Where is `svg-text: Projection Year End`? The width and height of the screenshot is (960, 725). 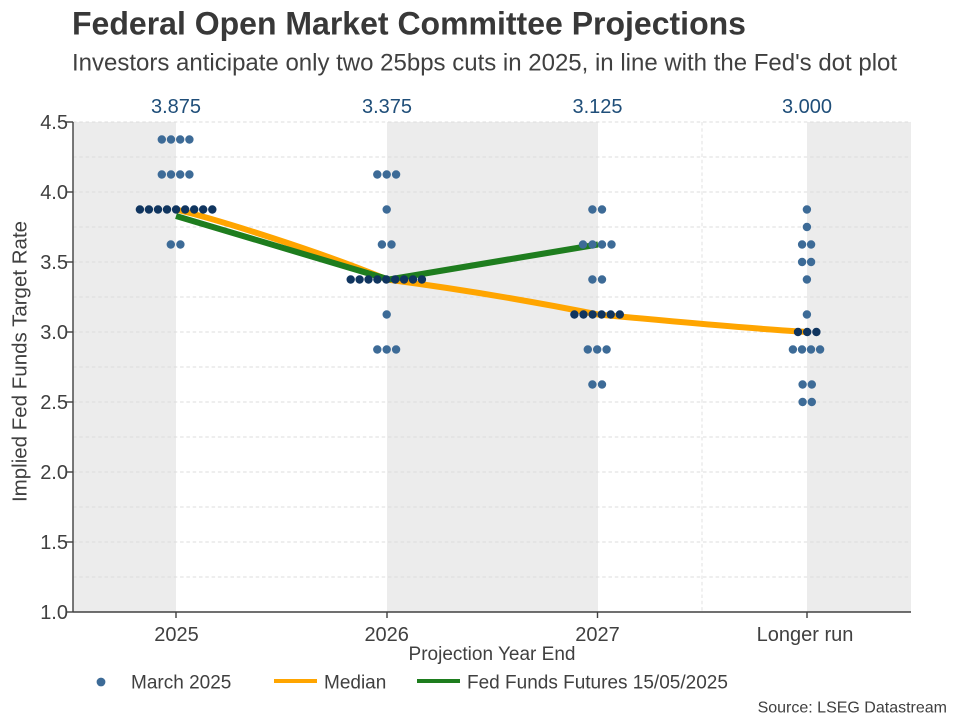 svg-text: Projection Year End is located at coordinates (492, 654).